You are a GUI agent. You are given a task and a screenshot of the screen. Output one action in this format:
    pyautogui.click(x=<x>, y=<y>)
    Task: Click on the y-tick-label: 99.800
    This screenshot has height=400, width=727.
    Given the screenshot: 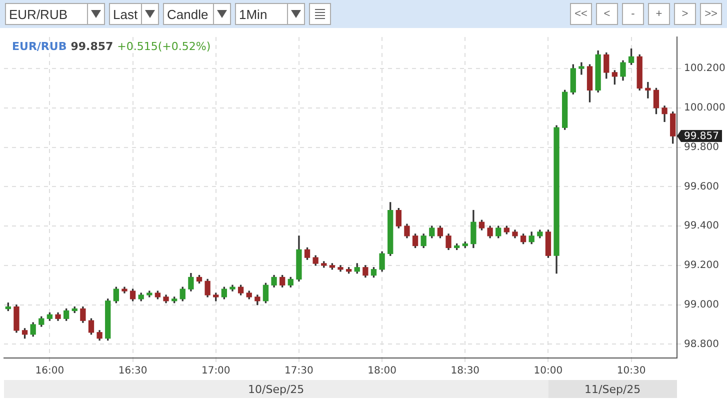 What is the action you would take?
    pyautogui.click(x=701, y=147)
    